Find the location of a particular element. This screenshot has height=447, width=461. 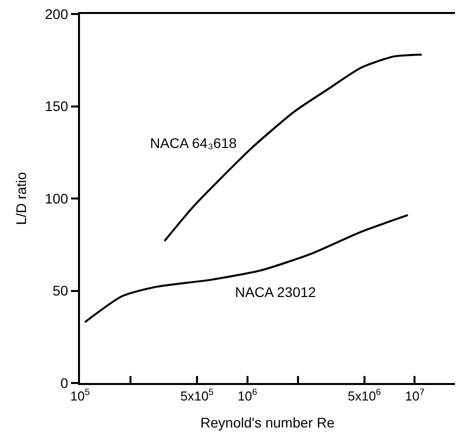

x-tick-label: 10$^{6}$ is located at coordinates (248, 395).